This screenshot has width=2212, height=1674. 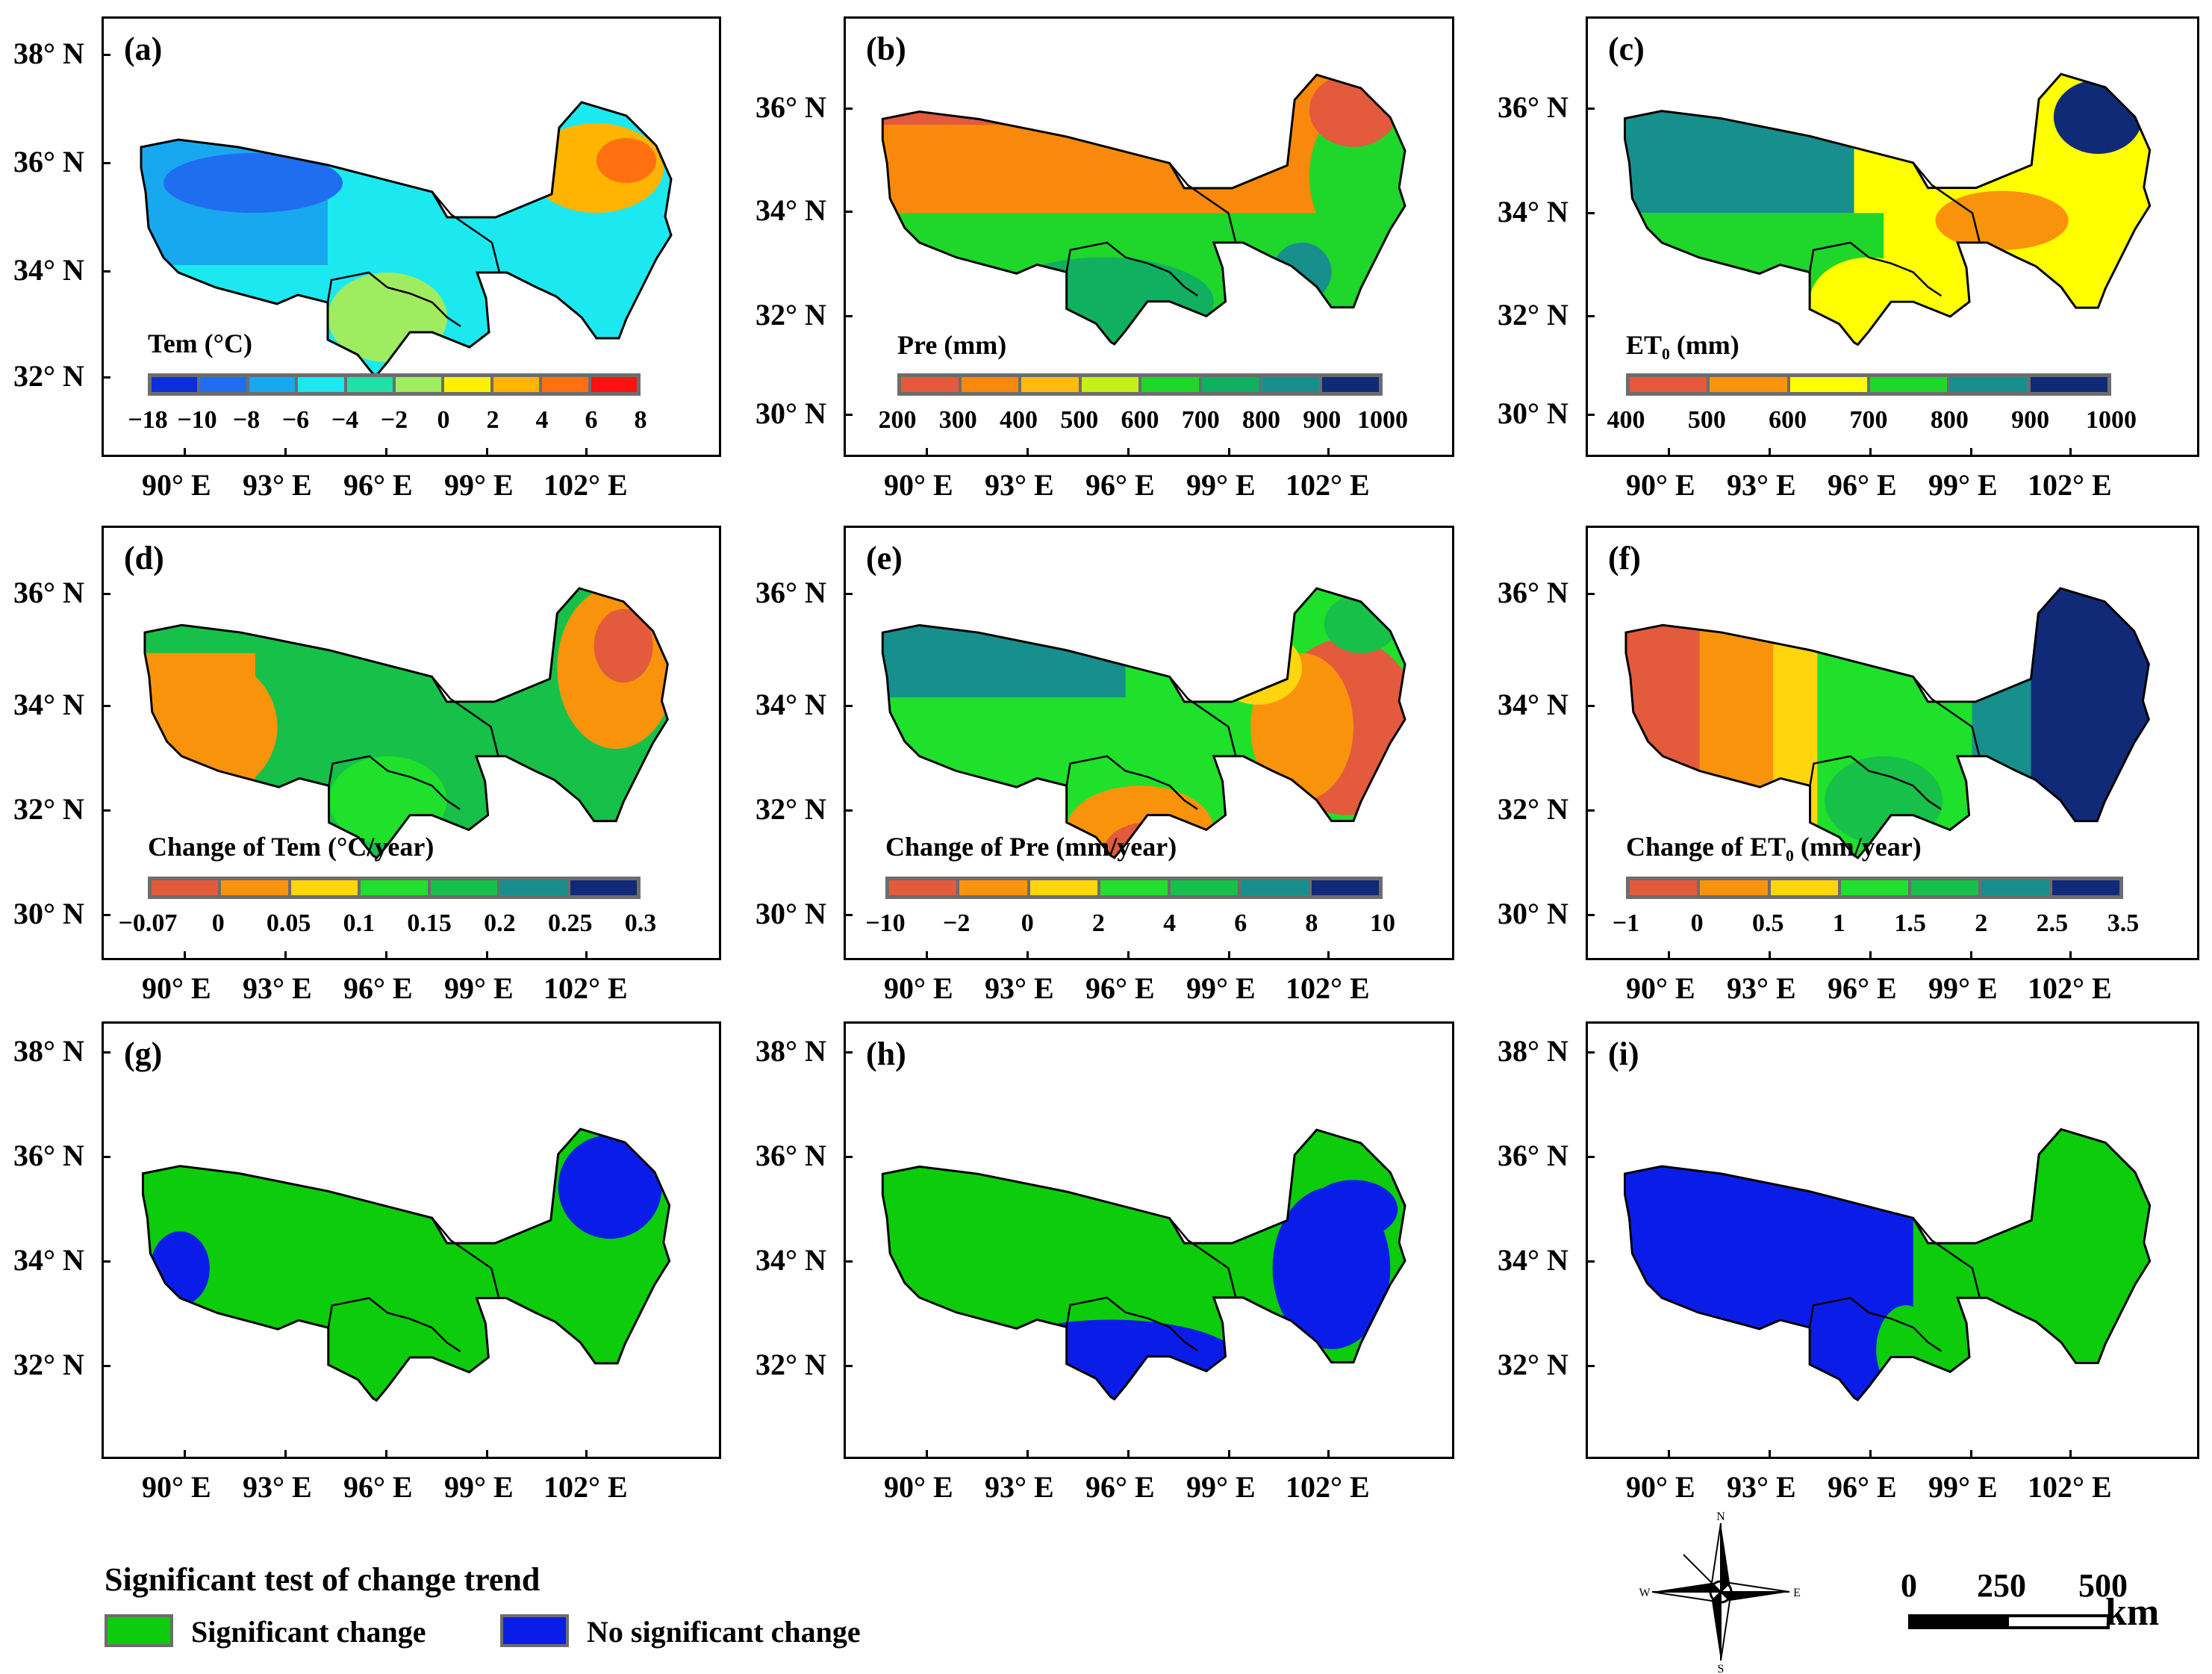 What do you see at coordinates (1626, 49) in the screenshot?
I see `panel-letter: (c)` at bounding box center [1626, 49].